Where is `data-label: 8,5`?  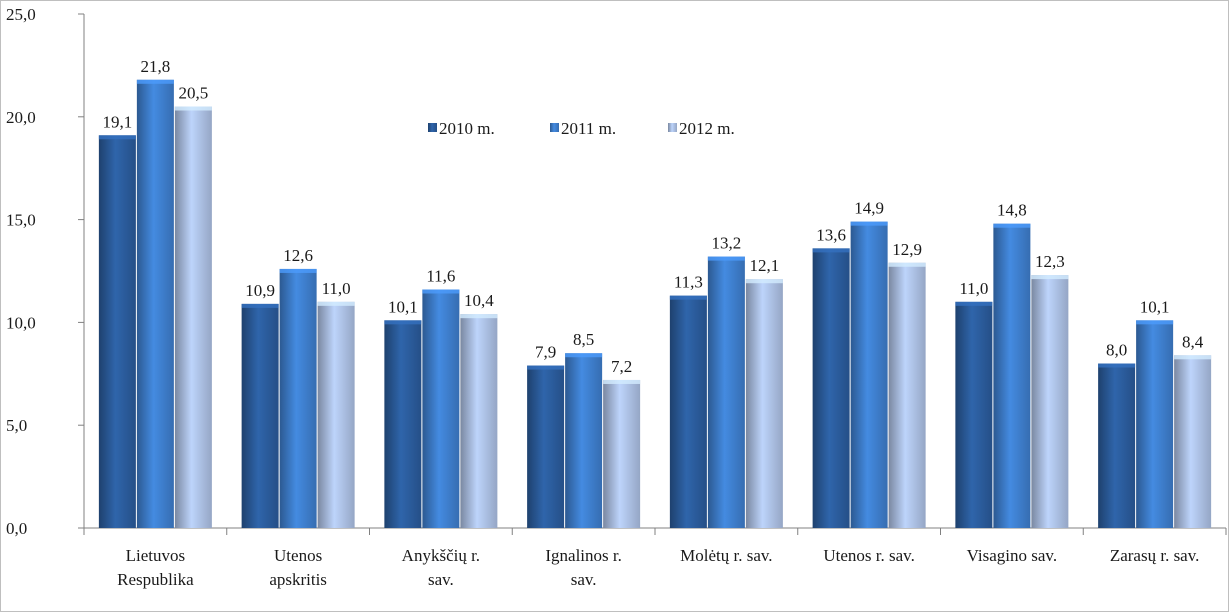 data-label: 8,5 is located at coordinates (583, 339).